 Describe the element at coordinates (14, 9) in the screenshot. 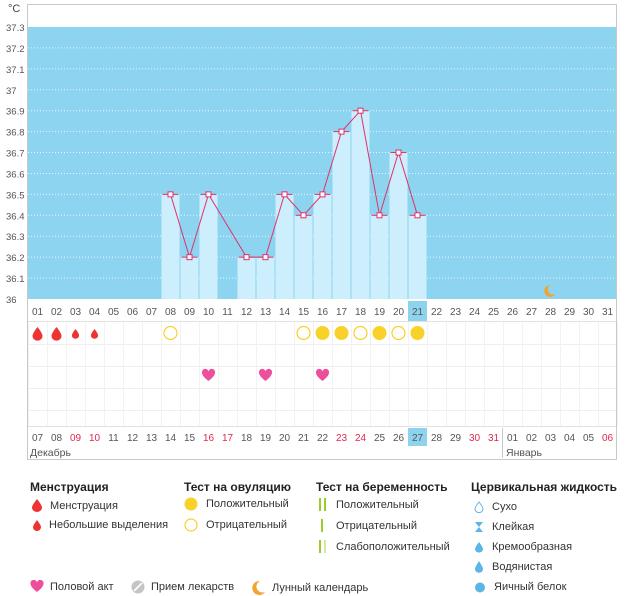

I see `temperature-unit: °C` at that location.